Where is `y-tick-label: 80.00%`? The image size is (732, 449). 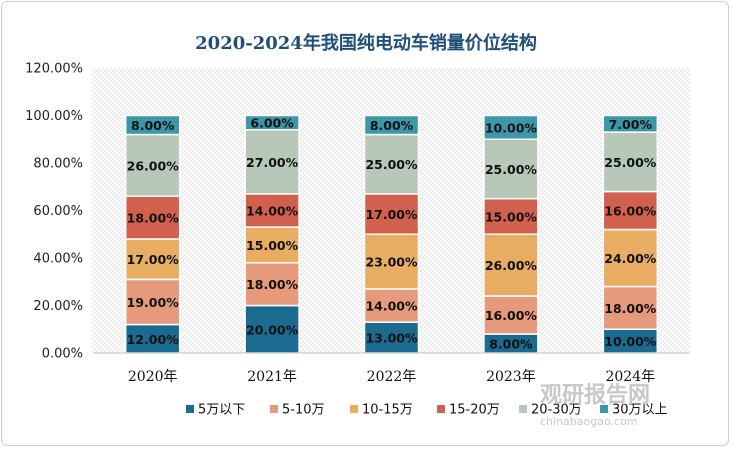 y-tick-label: 80.00% is located at coordinates (58, 164).